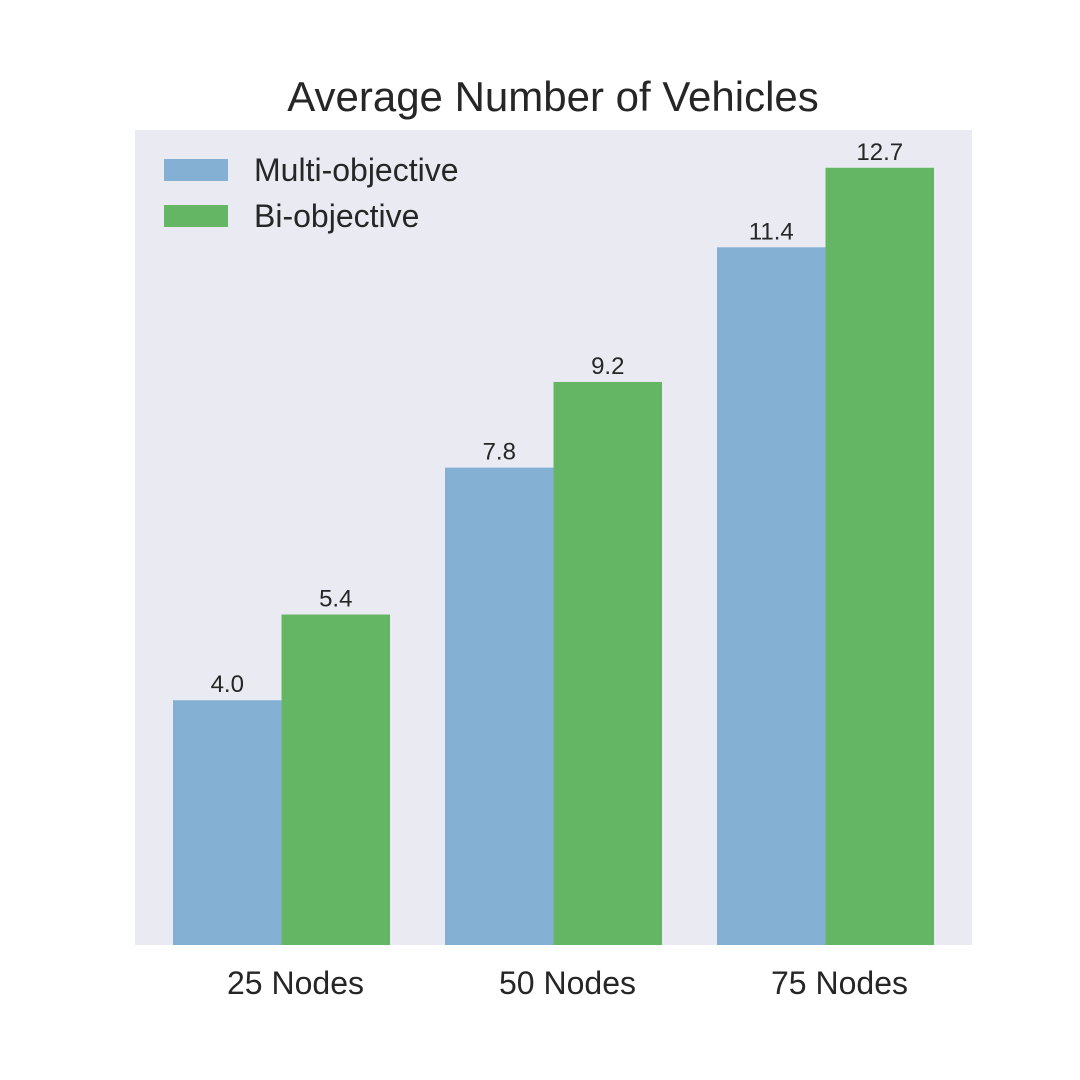 This screenshot has height=1080, width=1080. What do you see at coordinates (771, 231) in the screenshot?
I see `value-label-multi-objective-3: 11.4` at bounding box center [771, 231].